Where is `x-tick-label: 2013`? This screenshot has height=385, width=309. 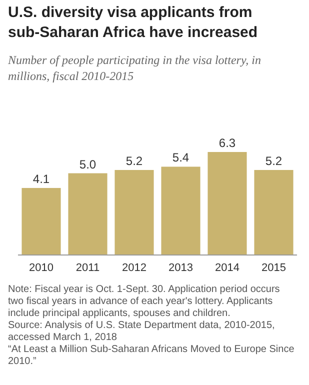 x-tick-label: 2013 is located at coordinates (180, 268).